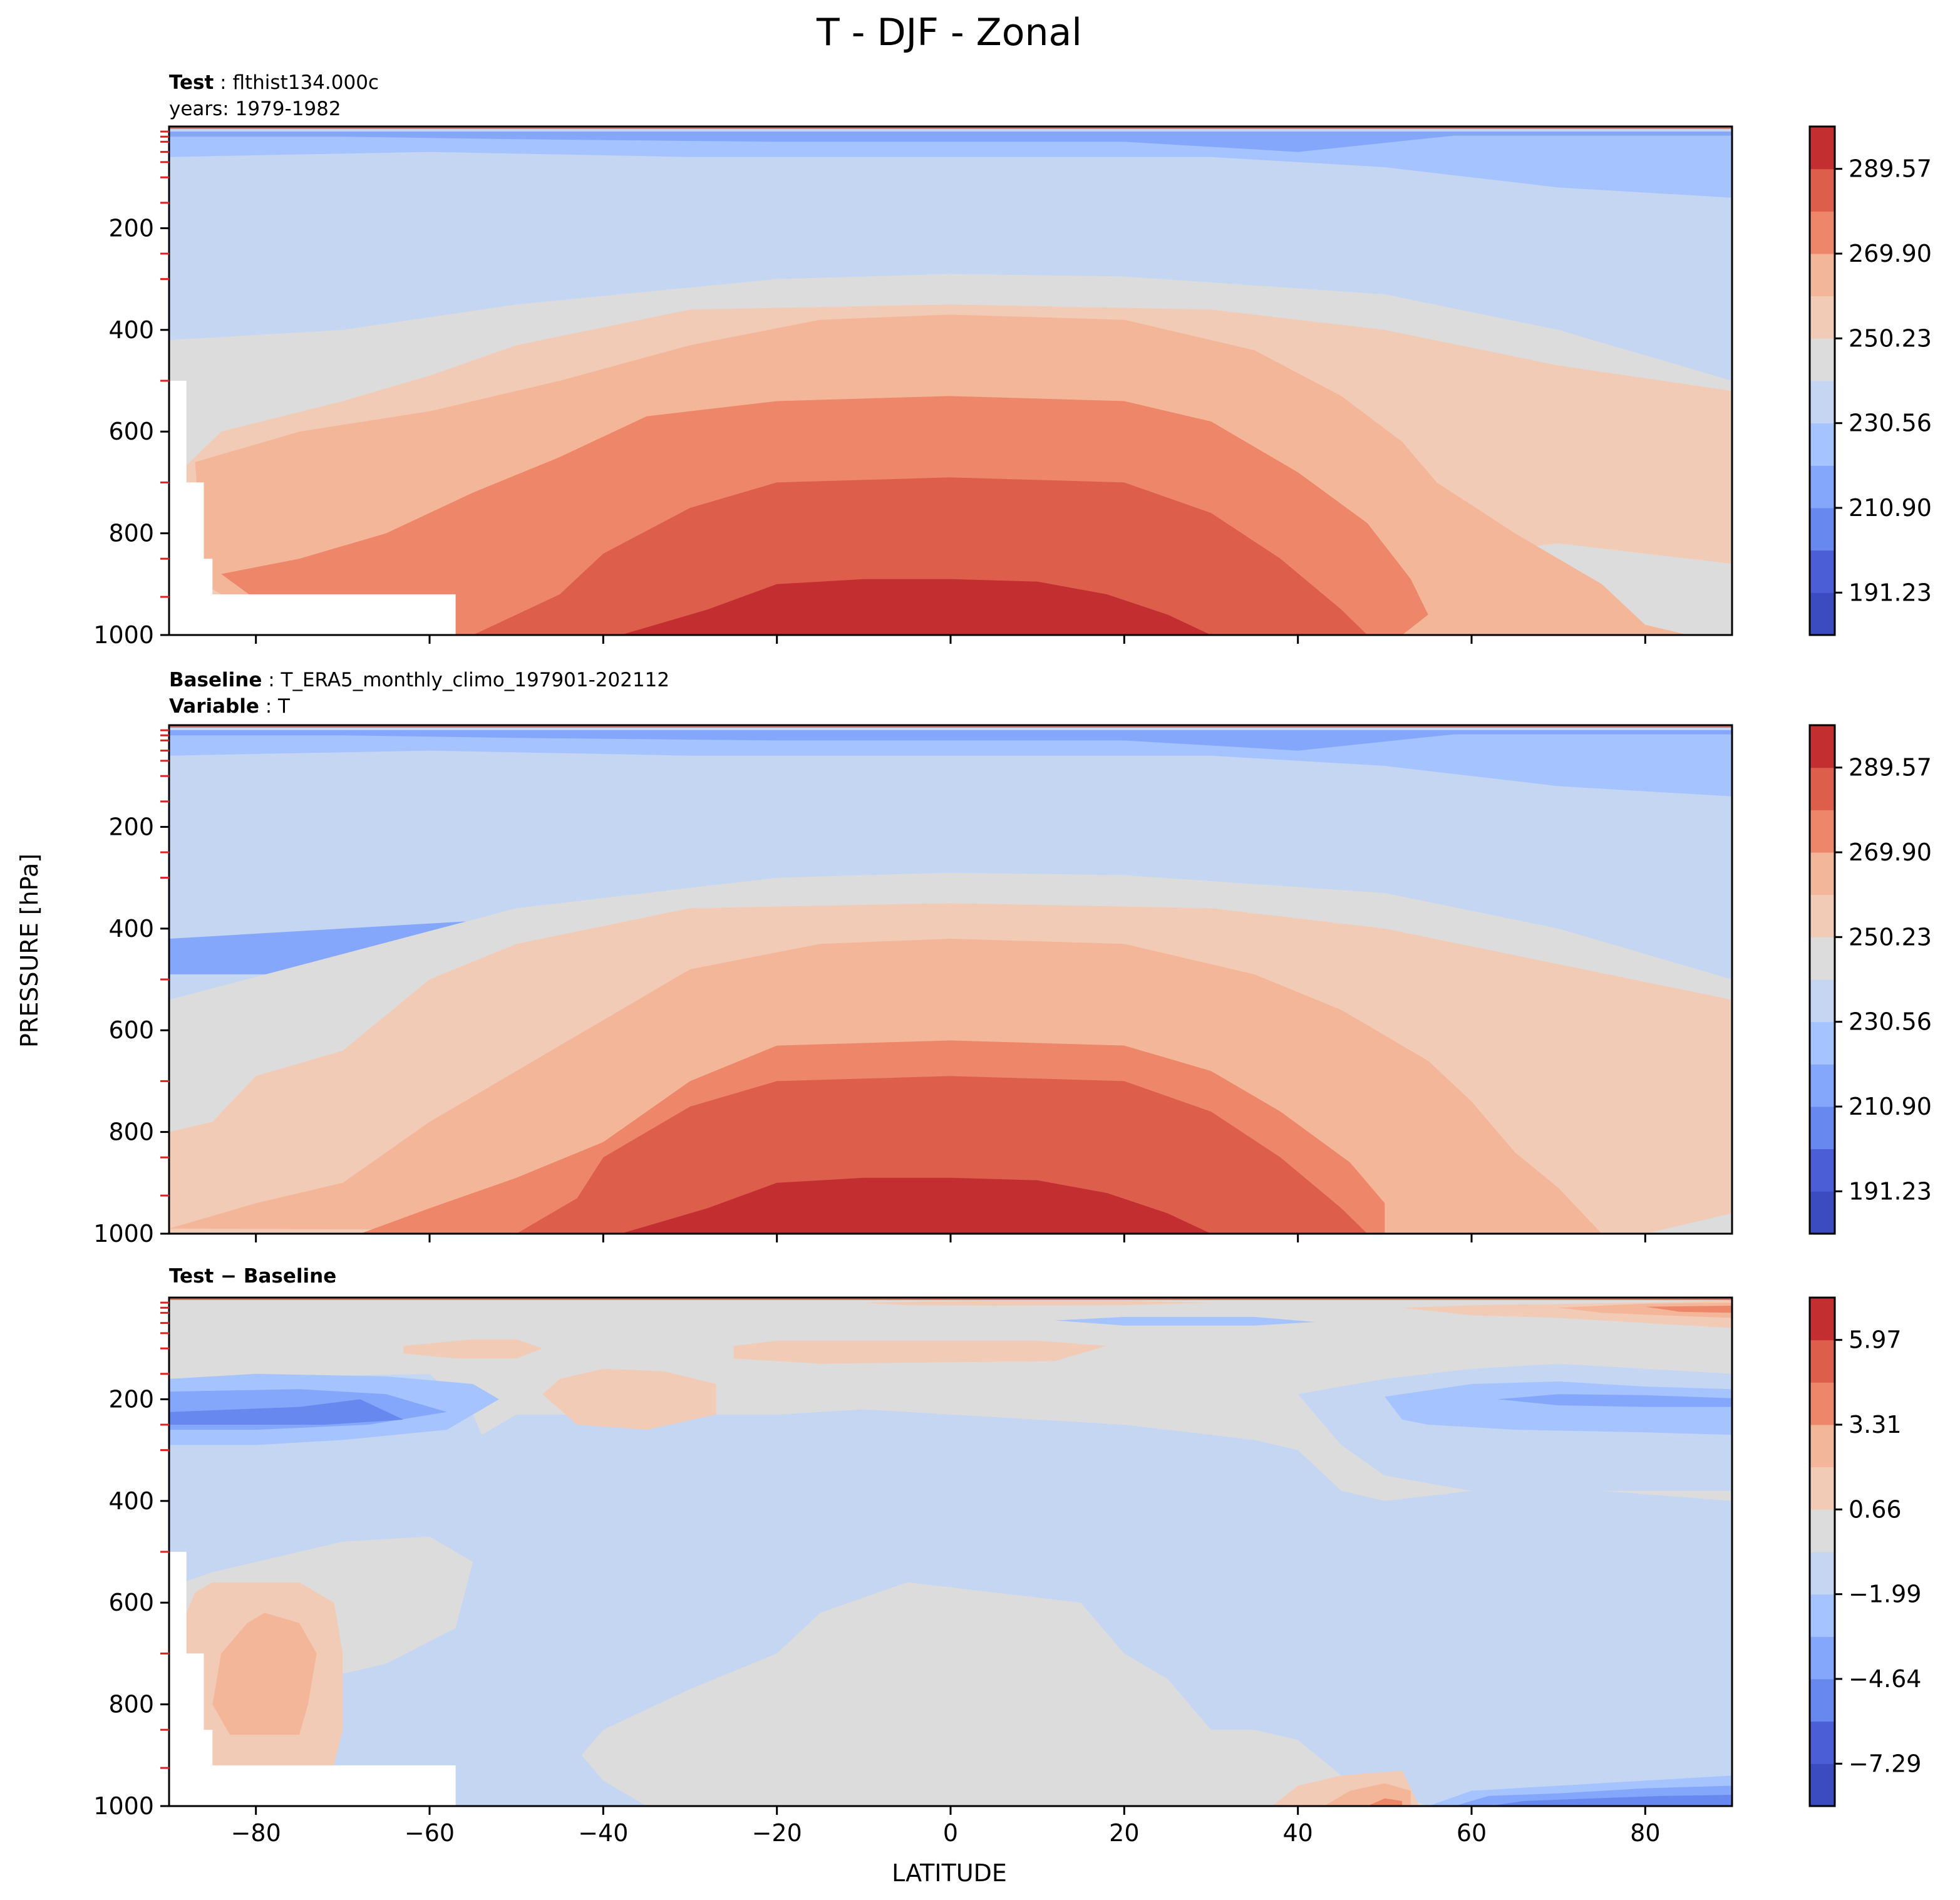 This screenshot has width=1960, height=1900. What do you see at coordinates (1885, 1763) in the screenshot?
I see `colorbar-tick-label: −7.29` at bounding box center [1885, 1763].